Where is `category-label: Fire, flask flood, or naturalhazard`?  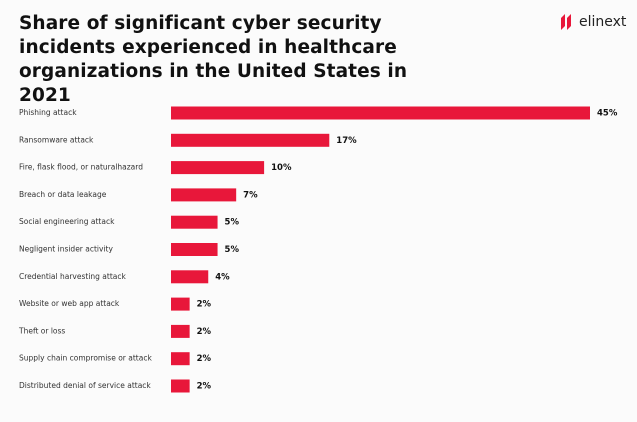 category-label: Fire, flask flood, or naturalhazard is located at coordinates (81, 167).